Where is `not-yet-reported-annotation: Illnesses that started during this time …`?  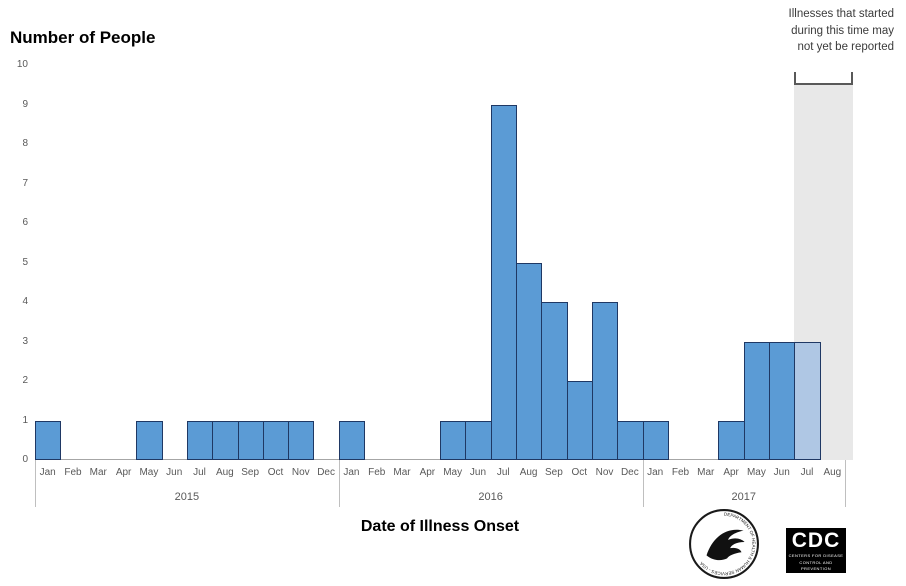 not-yet-reported-annotation: Illnesses that started during this time … is located at coordinates (841, 31).